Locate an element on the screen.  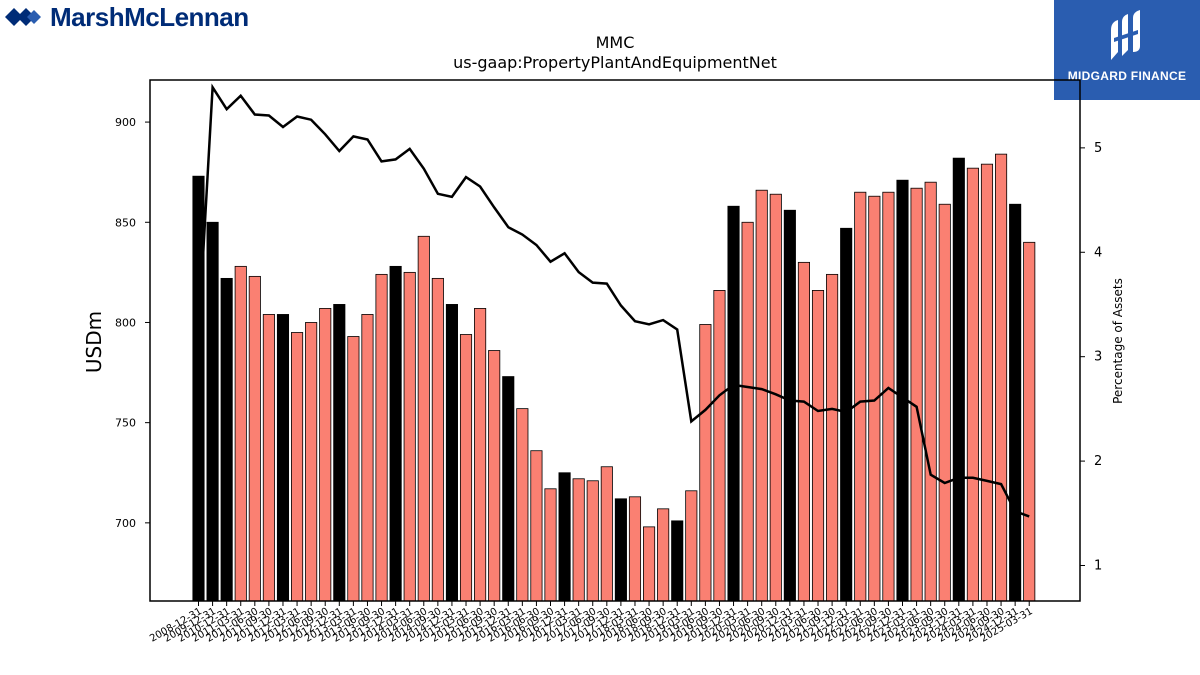
midgard-finance-logo: MIDGARD FINANCE is located at coordinates (1127, 50).